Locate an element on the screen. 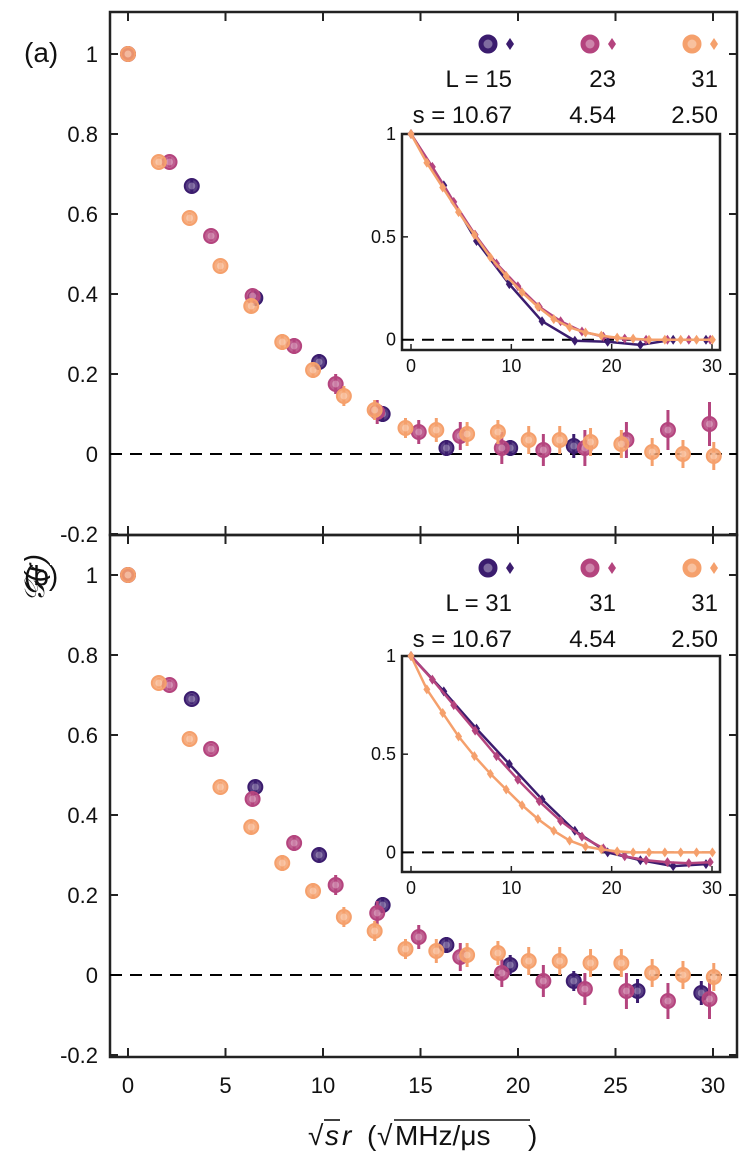 The height and width of the screenshot is (1156, 748). x-tick-label: 30 is located at coordinates (713, 1085).